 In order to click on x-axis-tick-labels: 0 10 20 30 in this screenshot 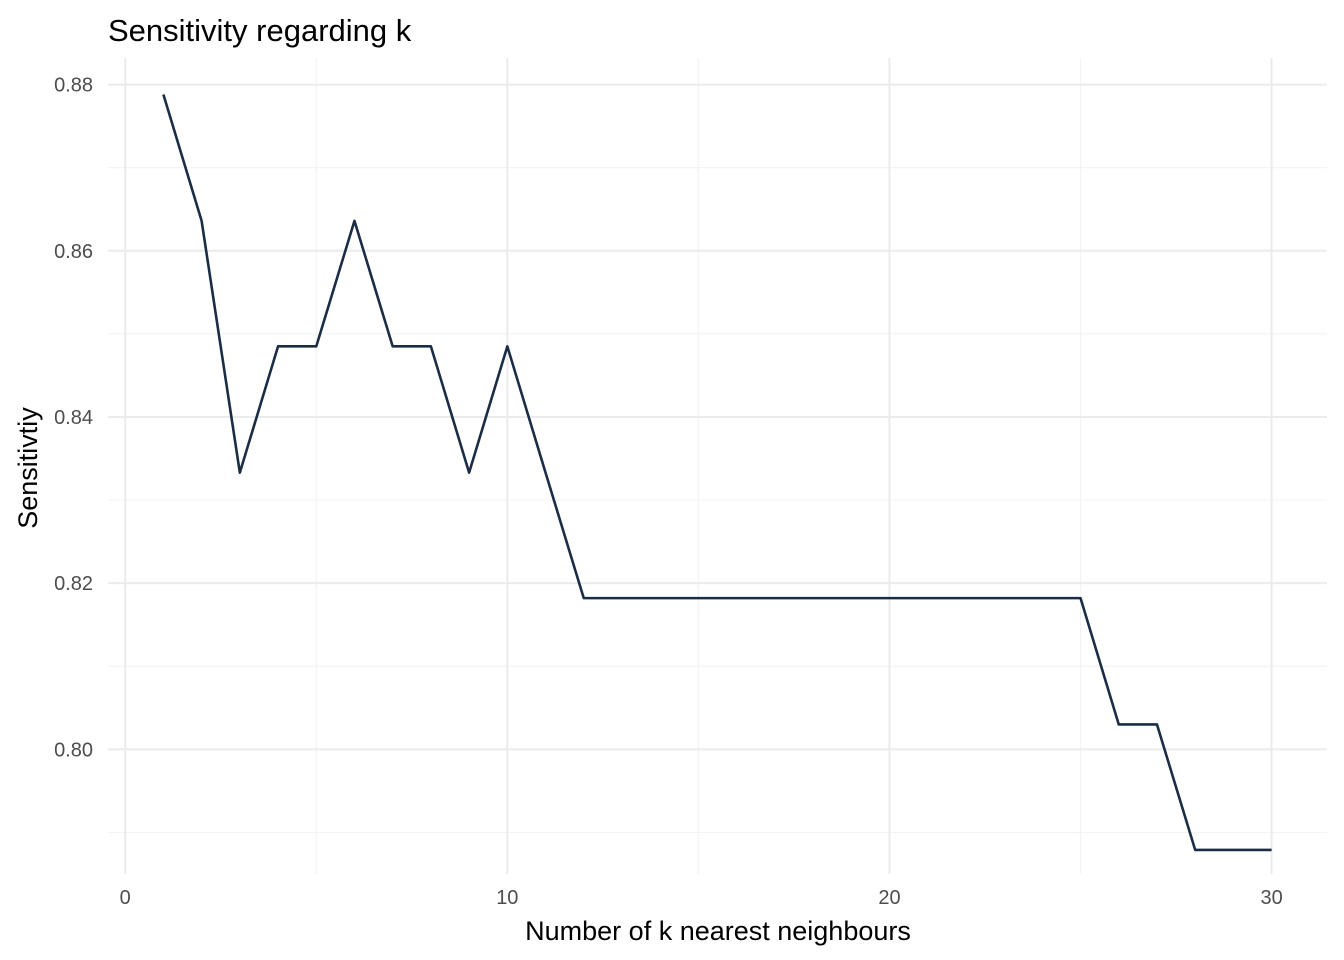, I will do `click(701, 898)`.